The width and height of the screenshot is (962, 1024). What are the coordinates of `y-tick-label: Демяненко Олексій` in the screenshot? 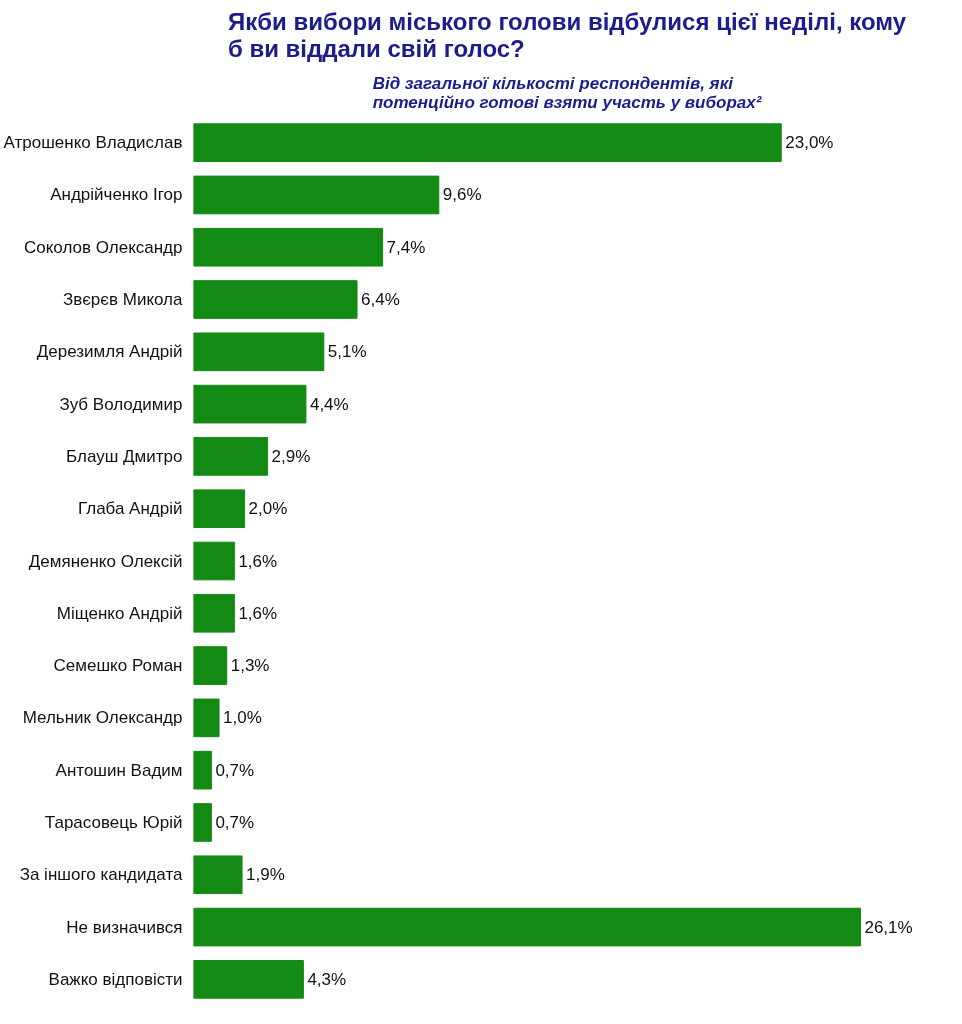 It's located at (105, 561).